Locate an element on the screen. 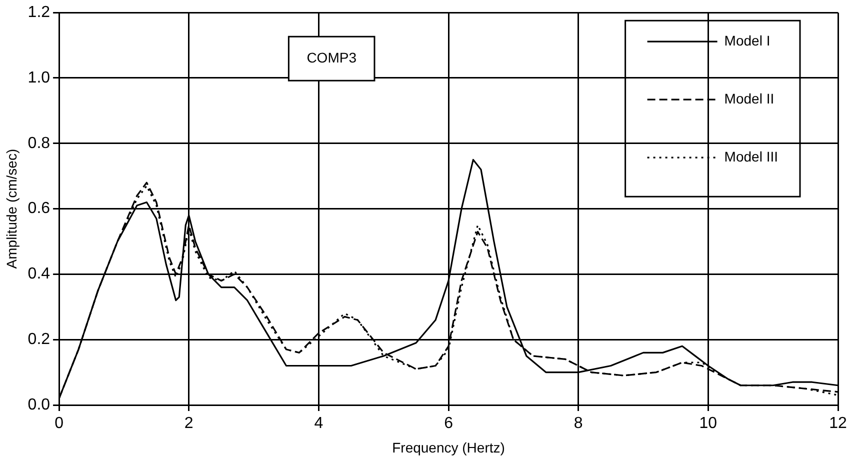 This screenshot has height=461, width=856. y-tick-label: 0.4 is located at coordinates (39, 274).